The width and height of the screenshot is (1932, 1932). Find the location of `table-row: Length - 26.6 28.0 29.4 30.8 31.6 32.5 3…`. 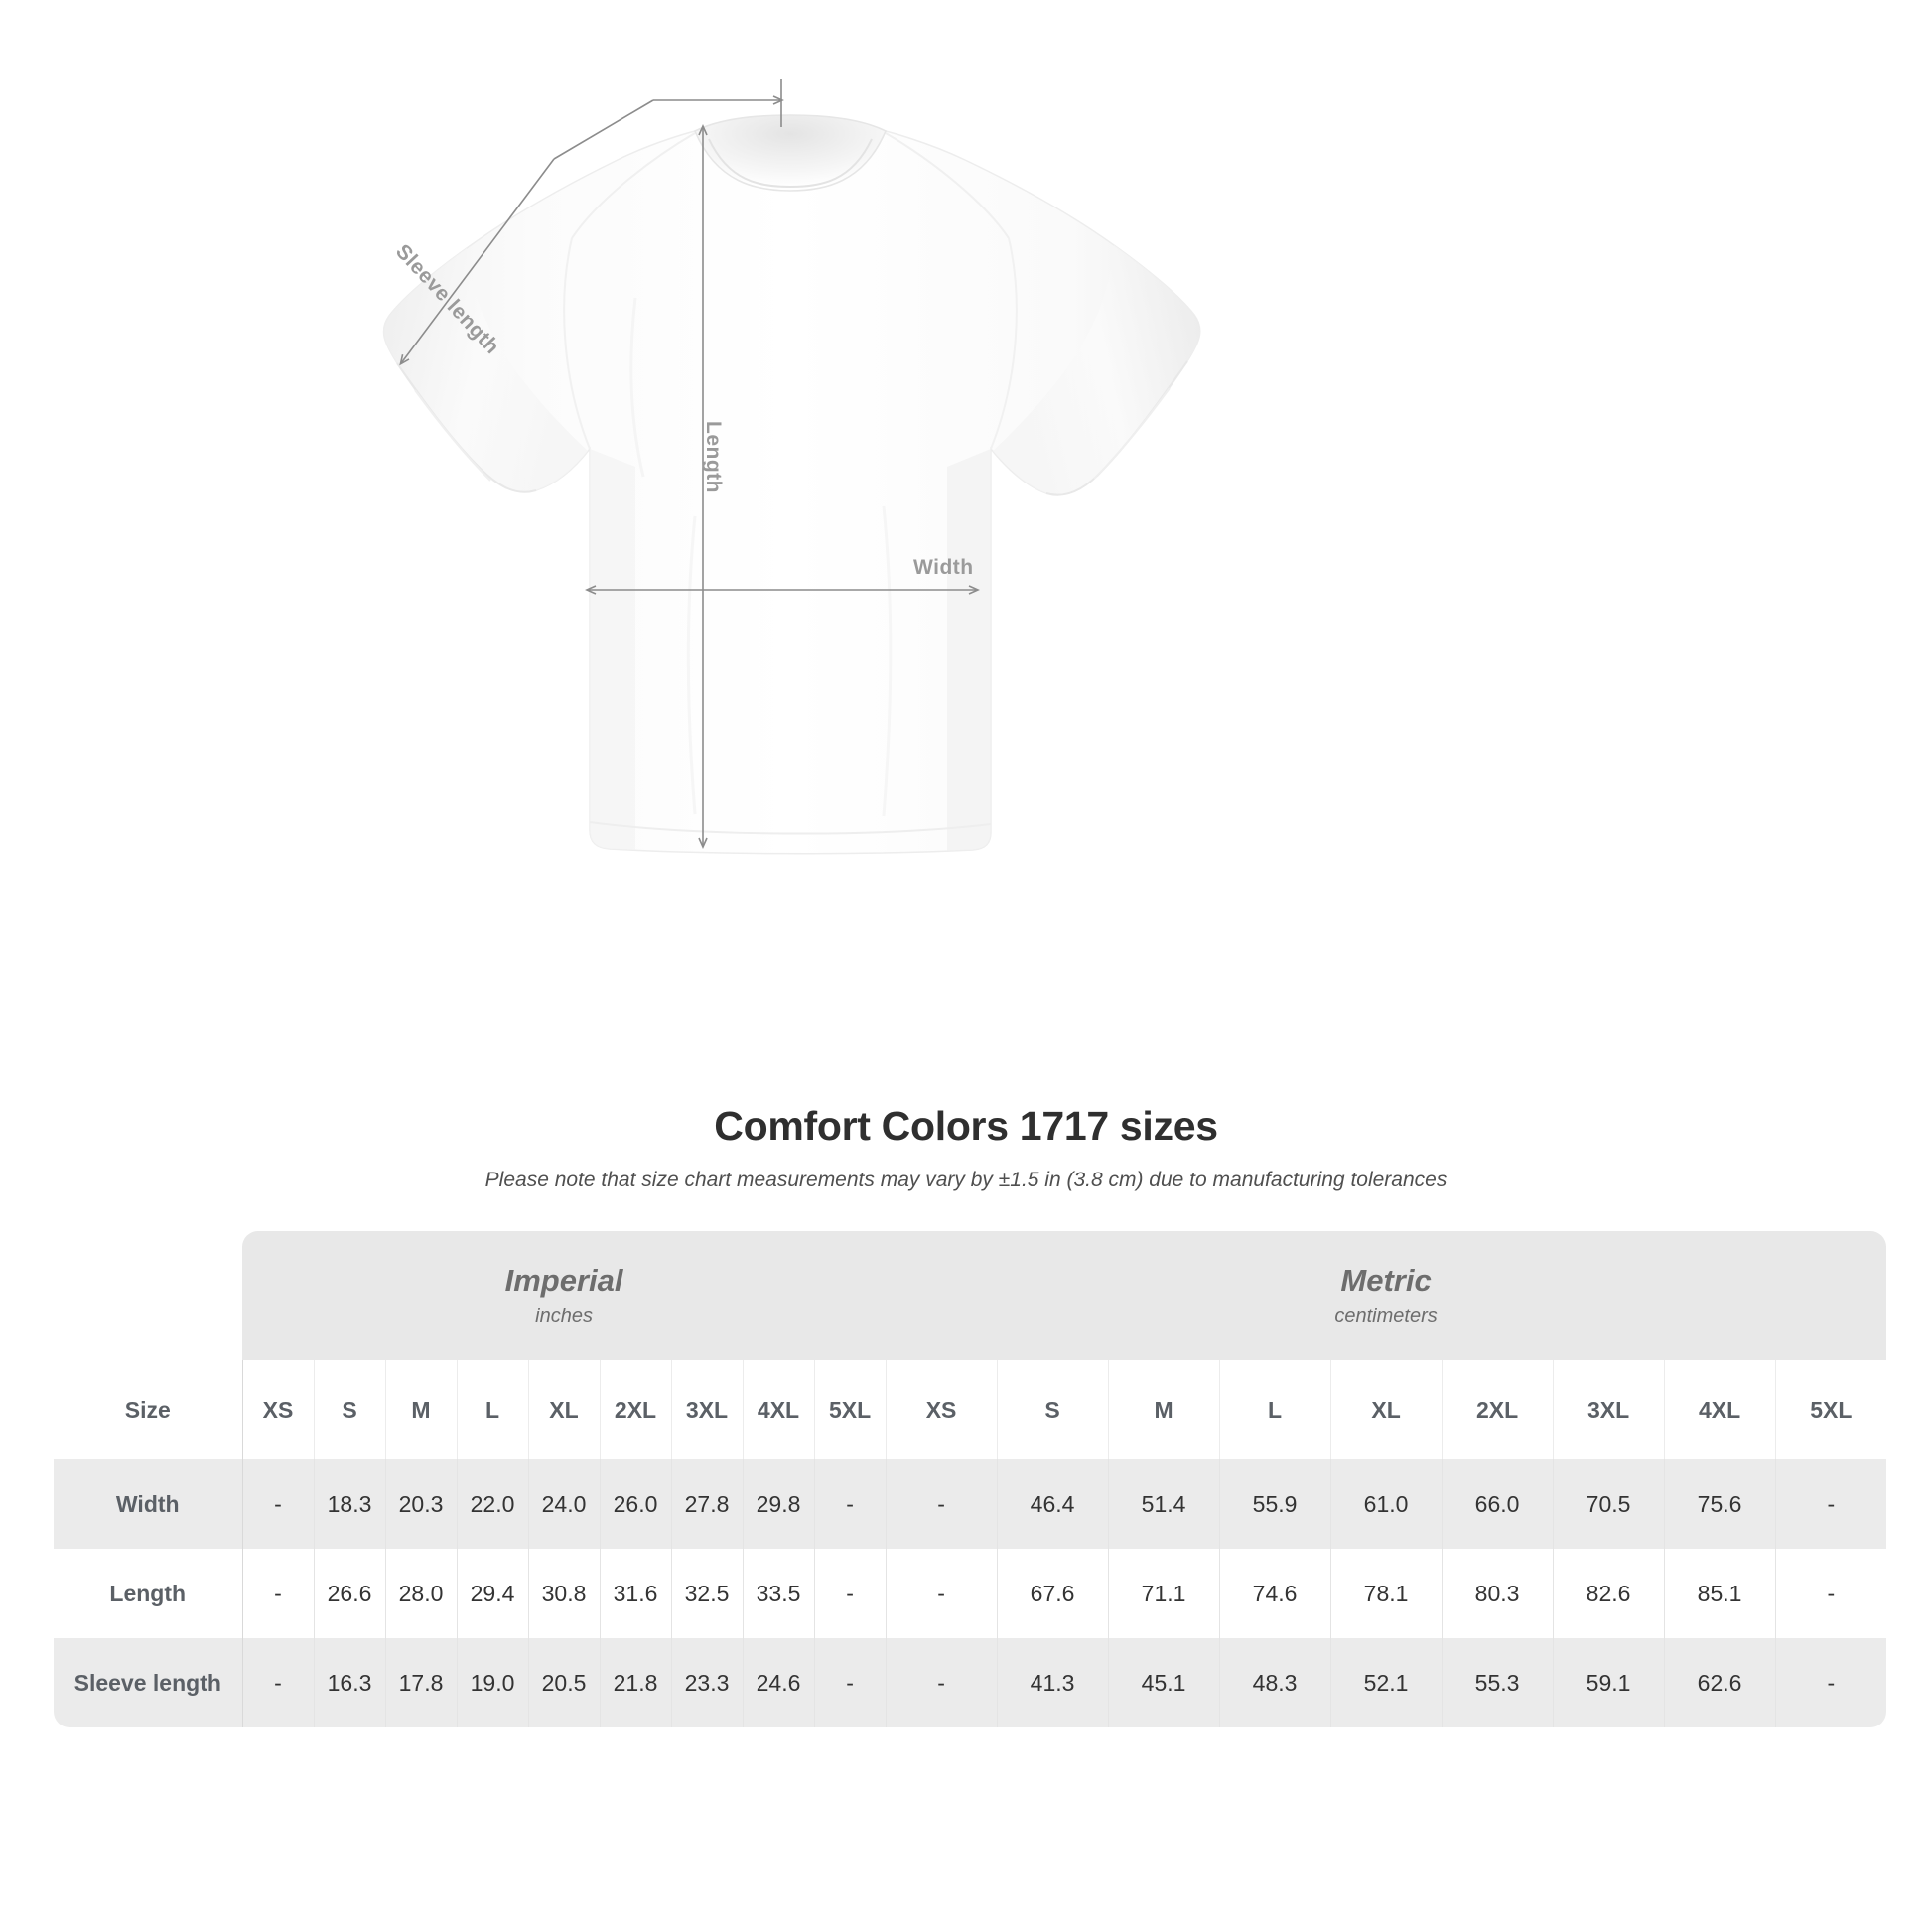

table-row: Length - 26.6 28.0 29.4 30.8 31.6 32.5 3… is located at coordinates (971, 1594).